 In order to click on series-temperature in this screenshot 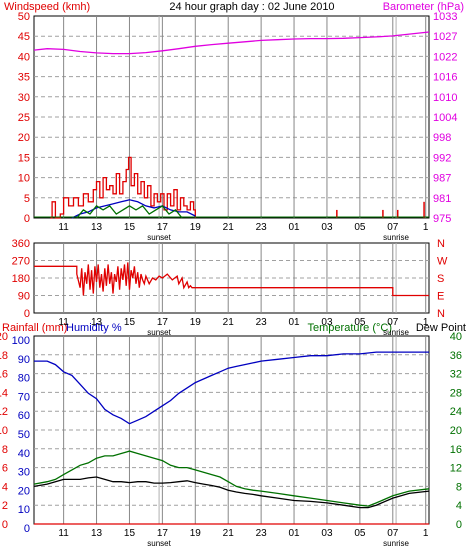, I will do `click(231, 478)`.